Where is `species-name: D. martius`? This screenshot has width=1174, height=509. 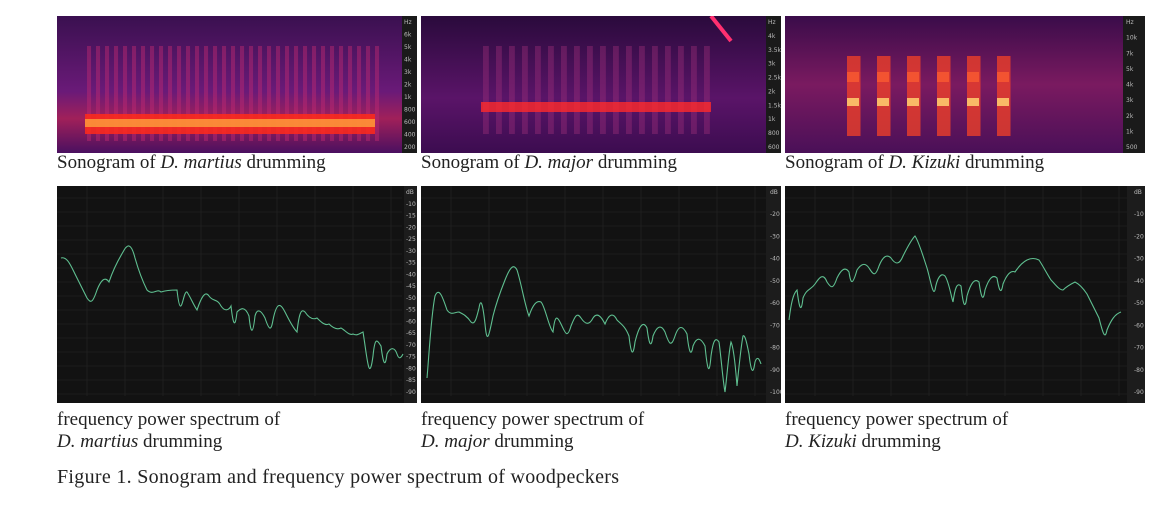
species-name: D. martius is located at coordinates (201, 162).